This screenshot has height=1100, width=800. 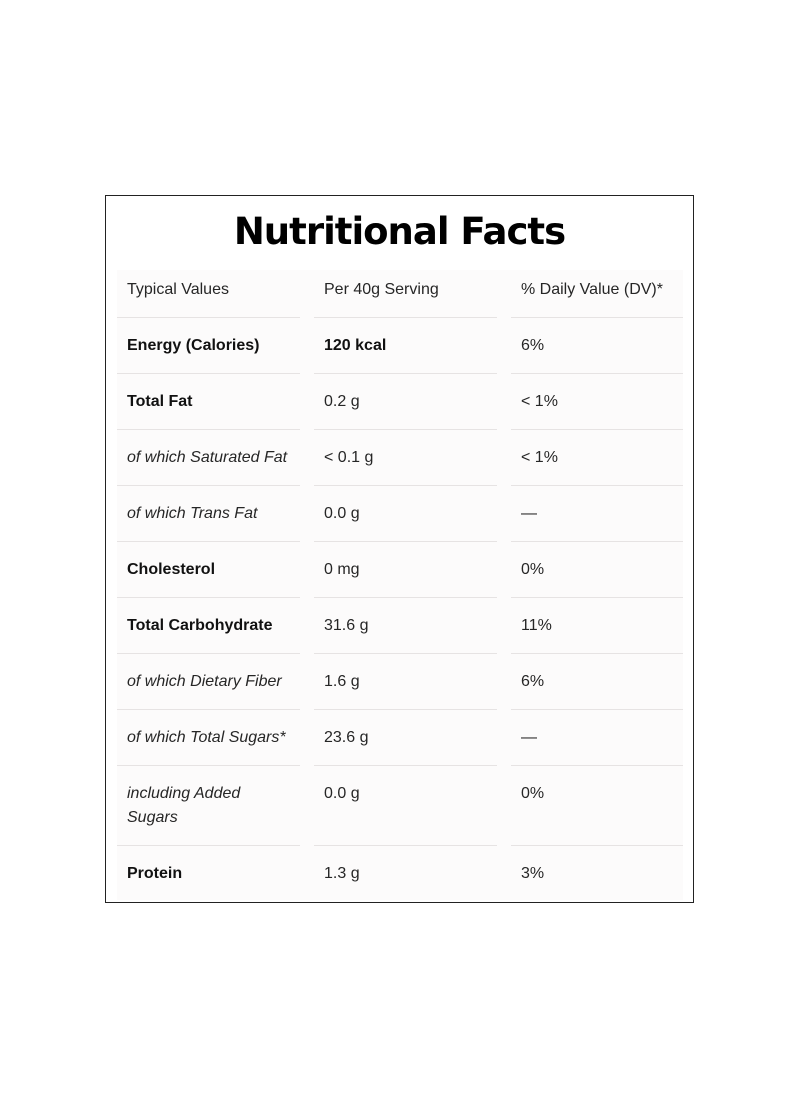 What do you see at coordinates (346, 737) in the screenshot?
I see `nutrient-amount: 23.6 g` at bounding box center [346, 737].